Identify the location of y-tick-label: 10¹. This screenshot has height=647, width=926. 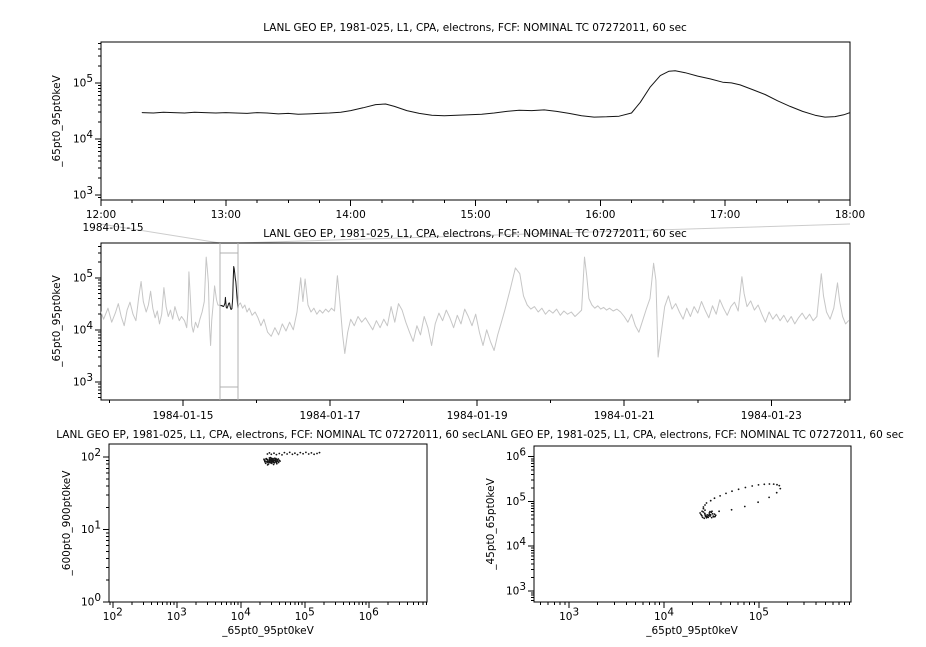
(91, 528).